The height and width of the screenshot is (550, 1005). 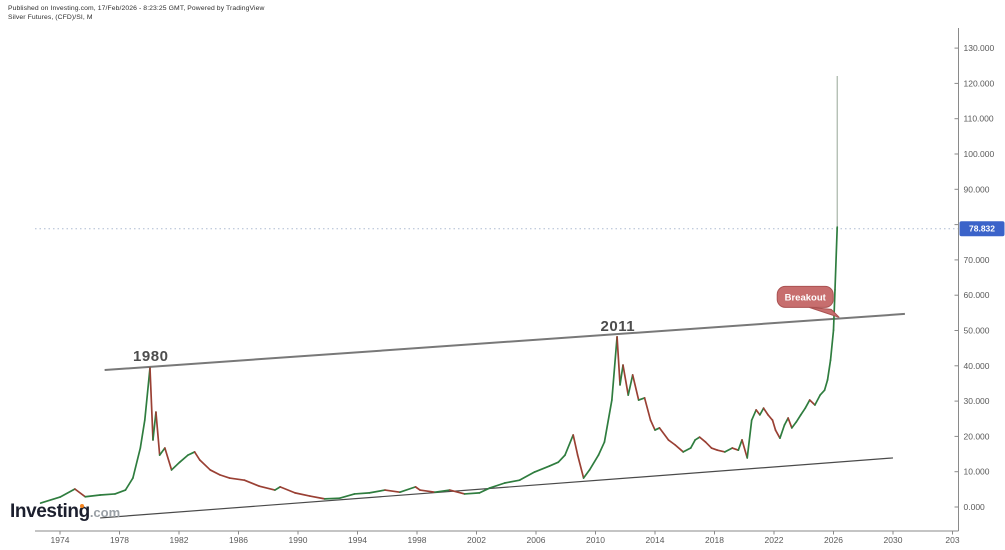 What do you see at coordinates (50, 17) in the screenshot?
I see `instrument-line: Silver Futures, (CFD)/SI, M` at bounding box center [50, 17].